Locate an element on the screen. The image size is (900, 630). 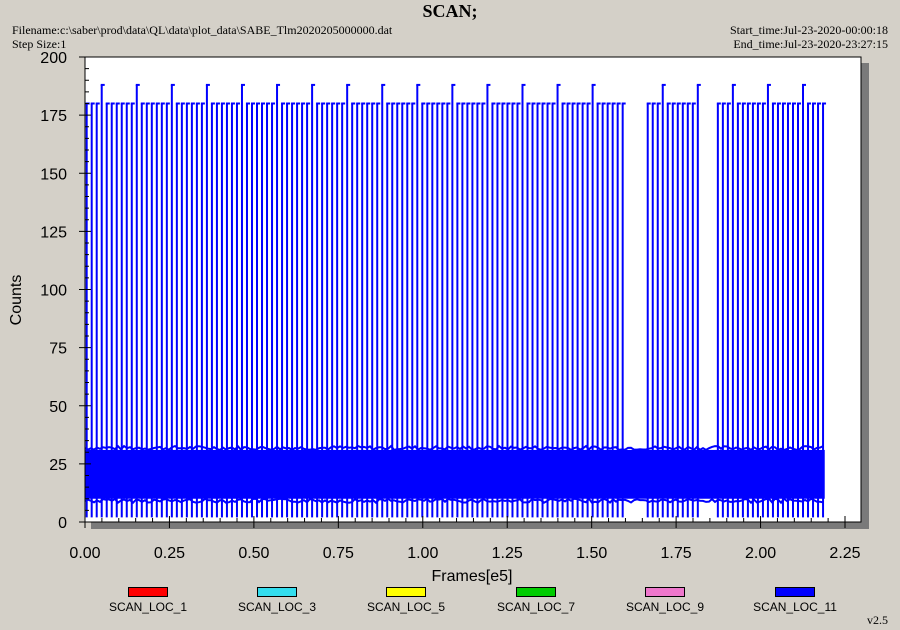
y-tick-label: 0 is located at coordinates (62, 523).